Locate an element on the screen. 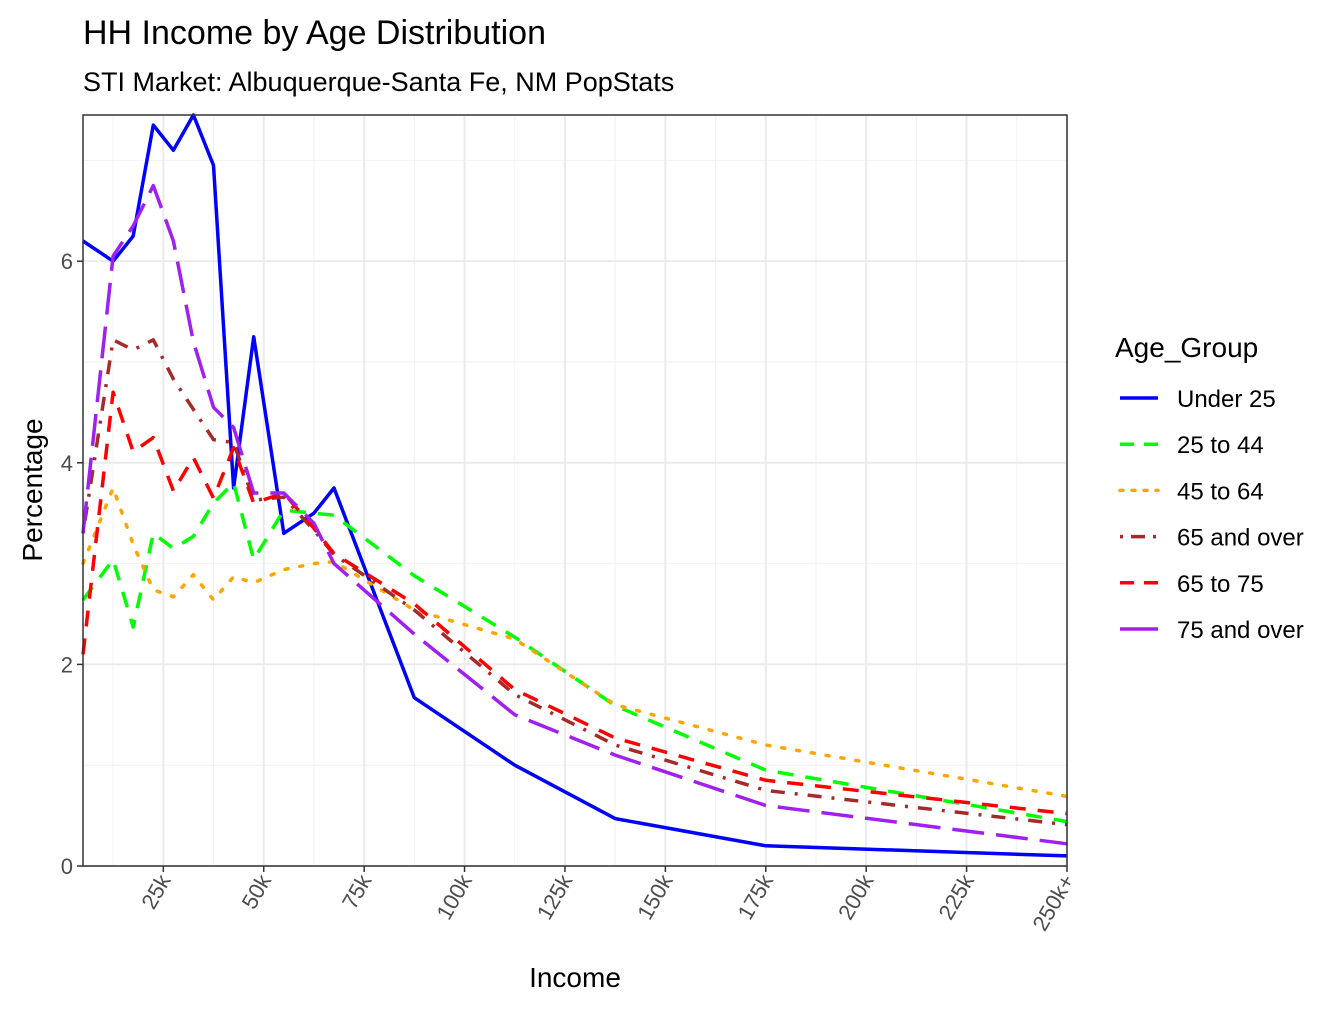  legend-title: Age_Group is located at coordinates (1186, 347).